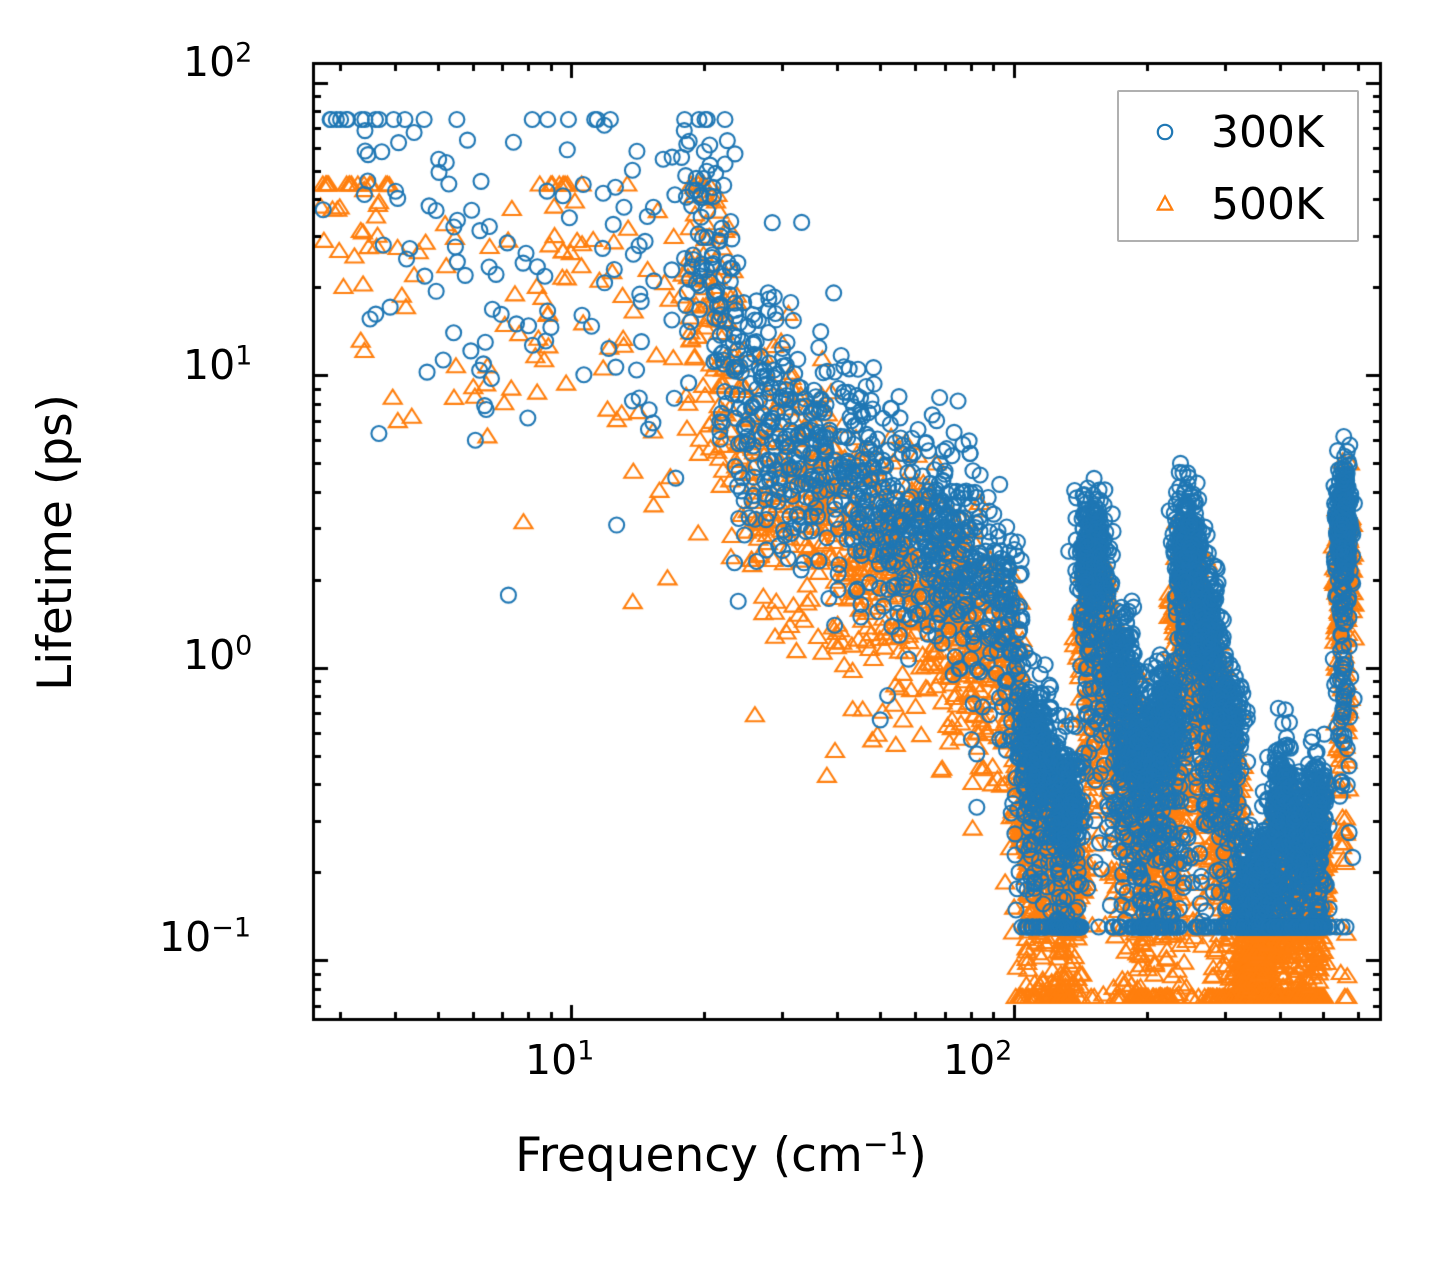  I want to click on y-axis-title: Lifetime (ps), so click(55, 542).